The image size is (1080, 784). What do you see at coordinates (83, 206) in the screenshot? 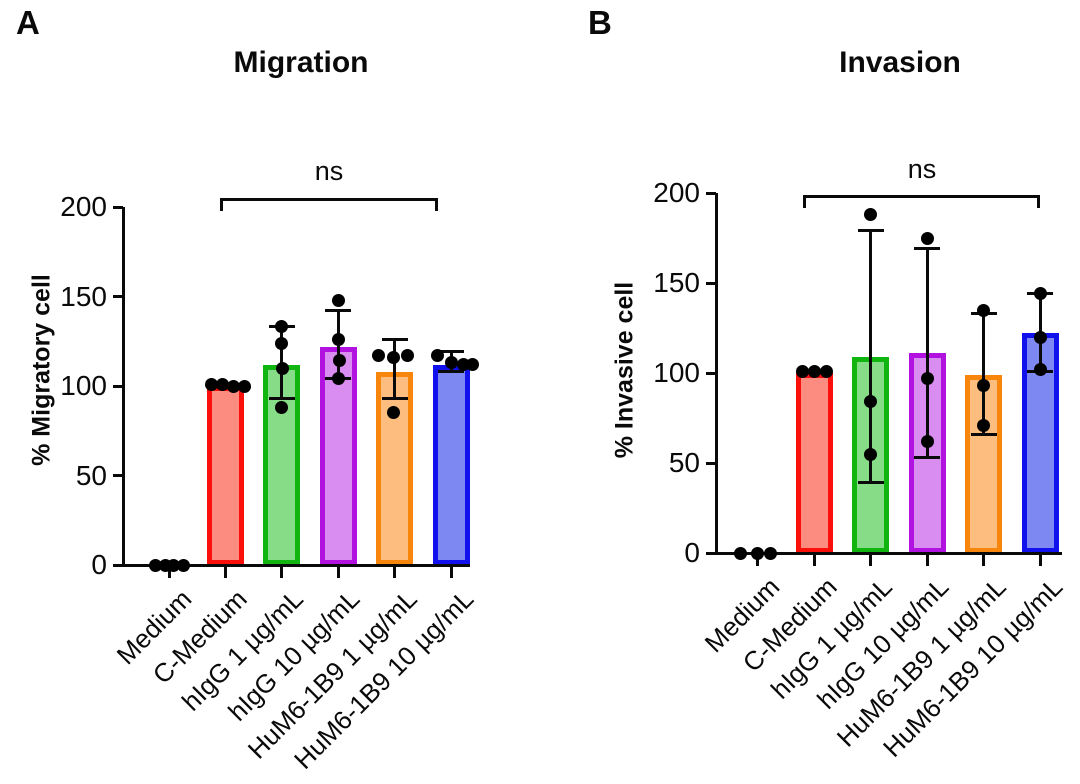
I see `y-tick-label: 200` at bounding box center [83, 206].